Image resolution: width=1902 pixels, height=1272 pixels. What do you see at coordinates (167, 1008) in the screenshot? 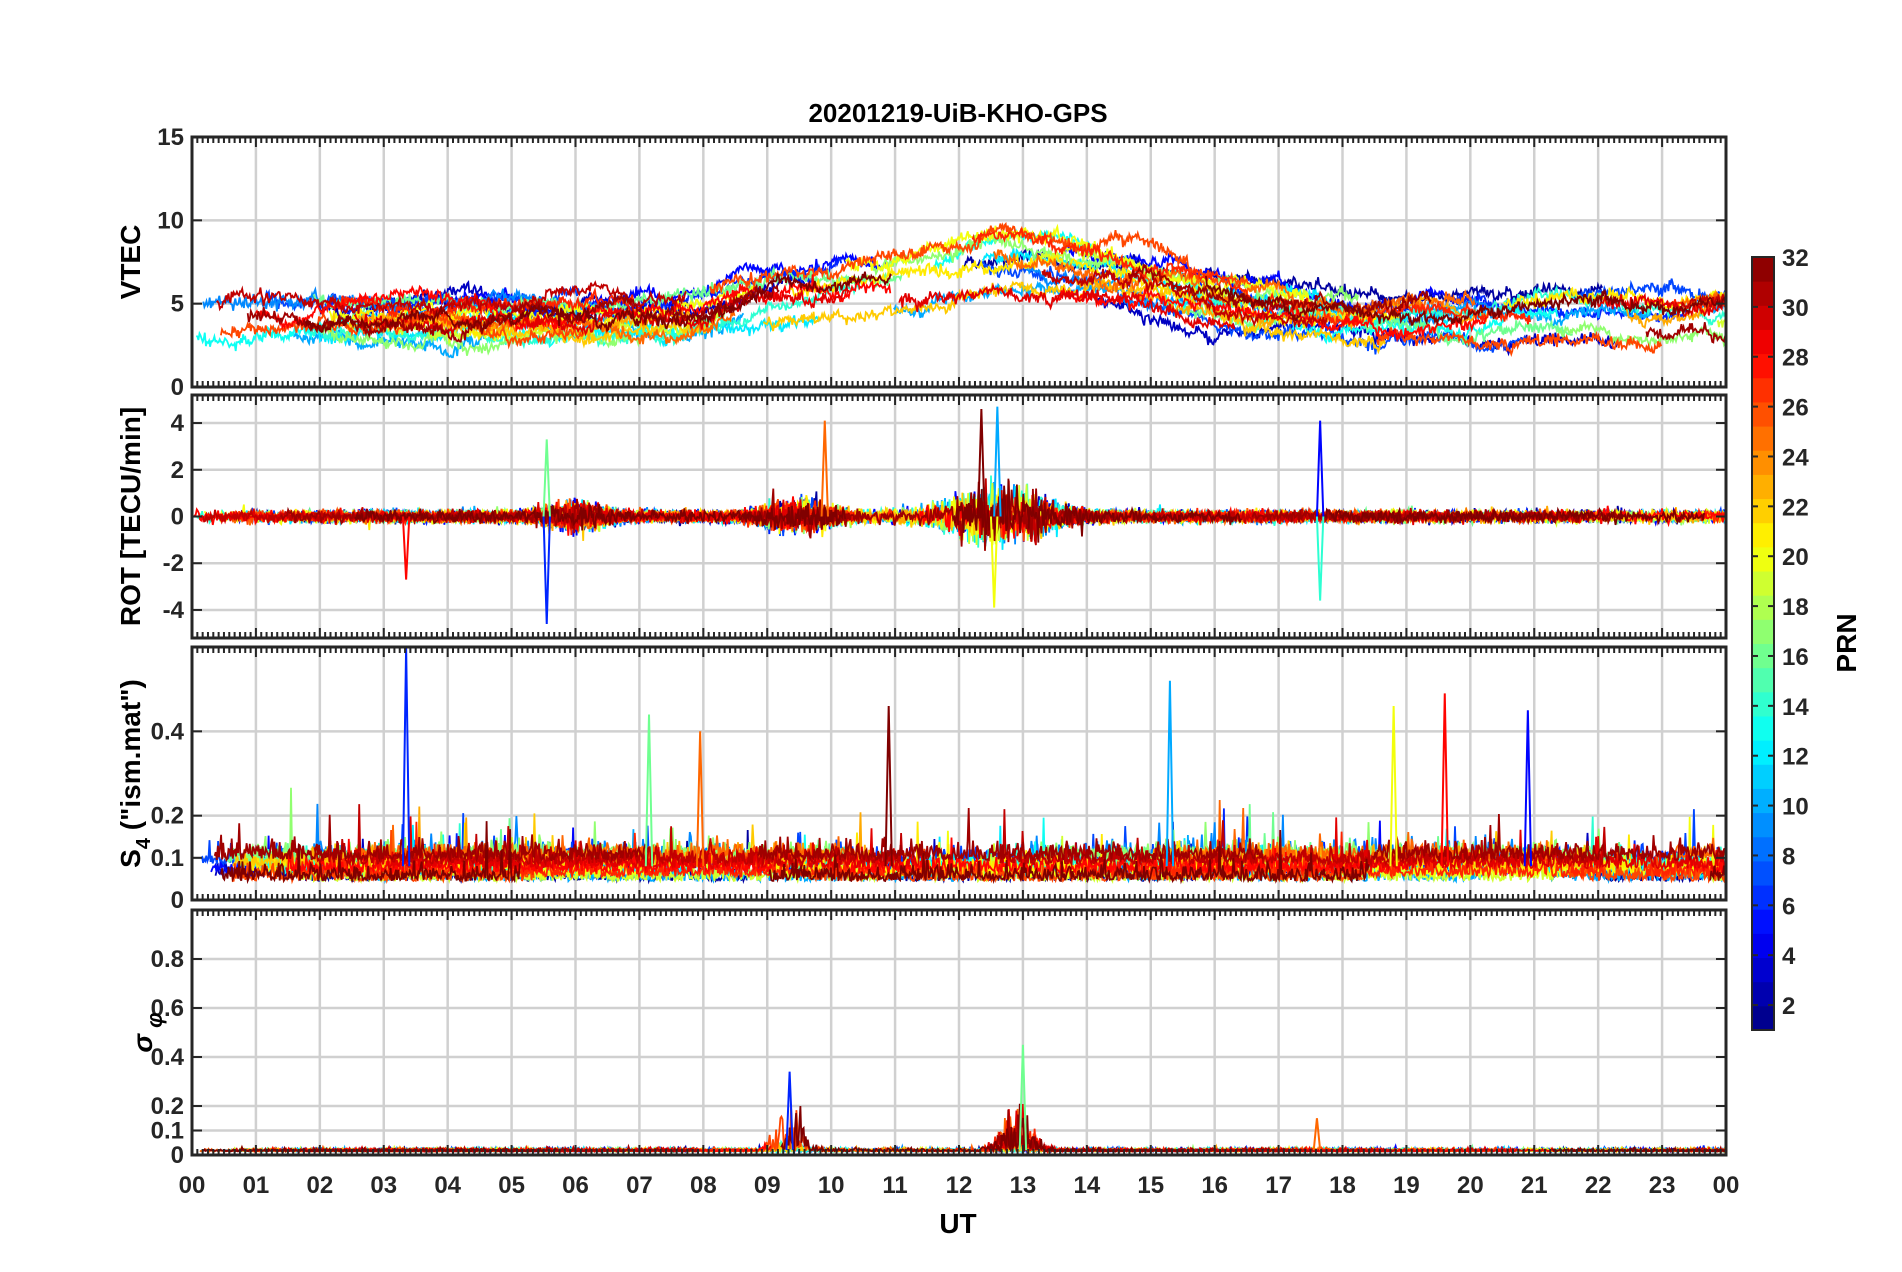
I see `y-tick-label: 0.6` at bounding box center [167, 1008].